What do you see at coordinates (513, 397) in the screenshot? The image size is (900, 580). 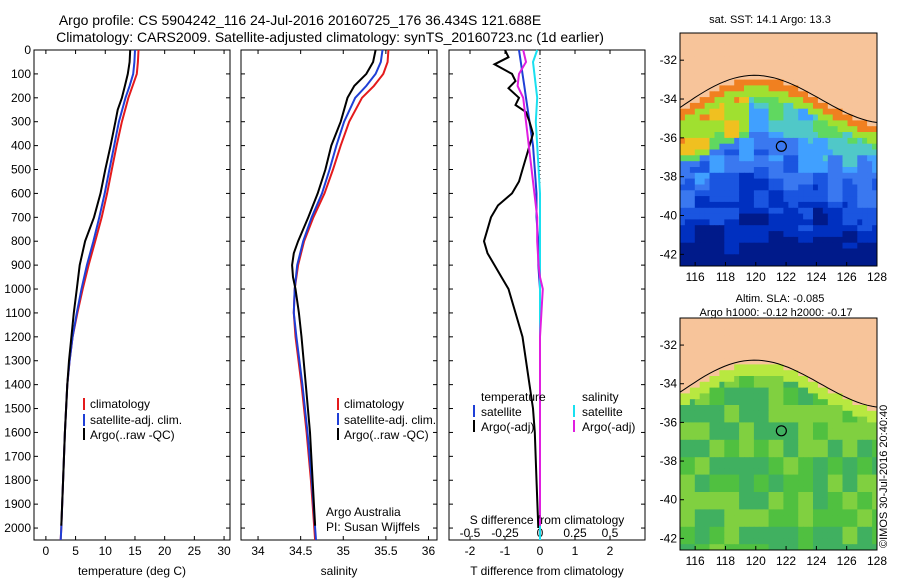 I see `legend-title-temperature: temperature` at bounding box center [513, 397].